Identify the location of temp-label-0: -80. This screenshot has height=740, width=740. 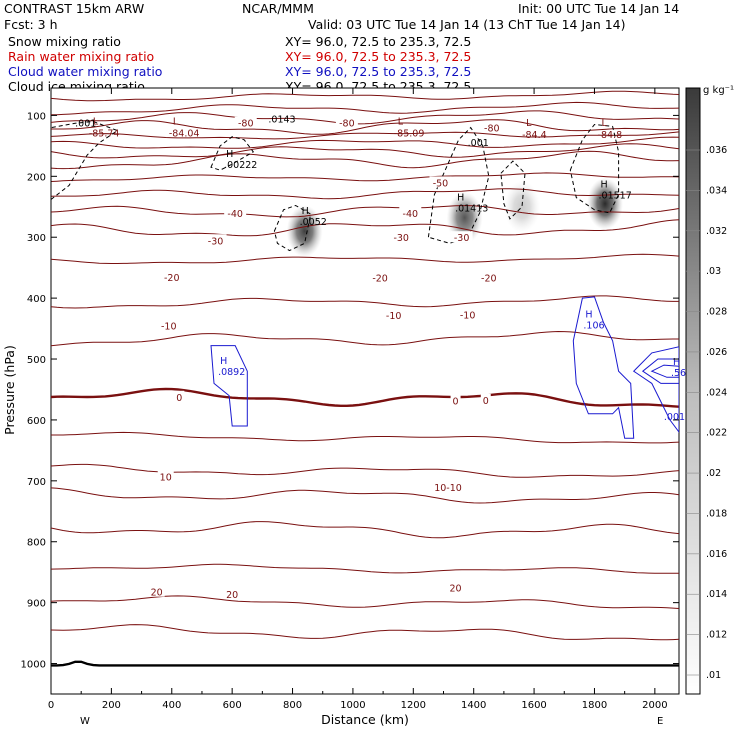
(246, 124).